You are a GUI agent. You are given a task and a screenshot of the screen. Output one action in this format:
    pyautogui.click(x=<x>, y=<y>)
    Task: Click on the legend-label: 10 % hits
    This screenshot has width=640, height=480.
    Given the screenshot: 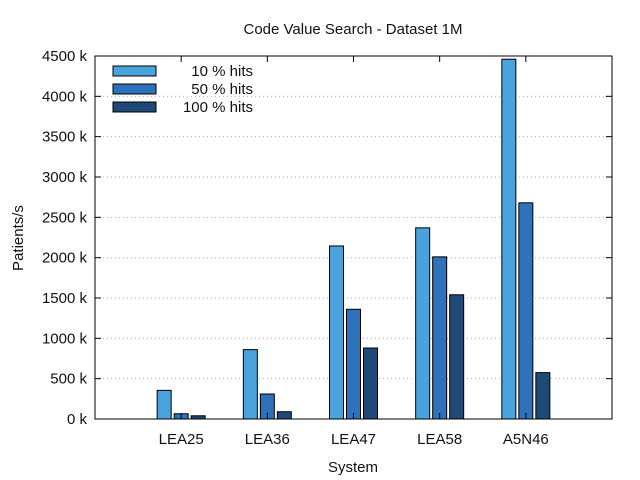 What is the action you would take?
    pyautogui.click(x=222, y=71)
    